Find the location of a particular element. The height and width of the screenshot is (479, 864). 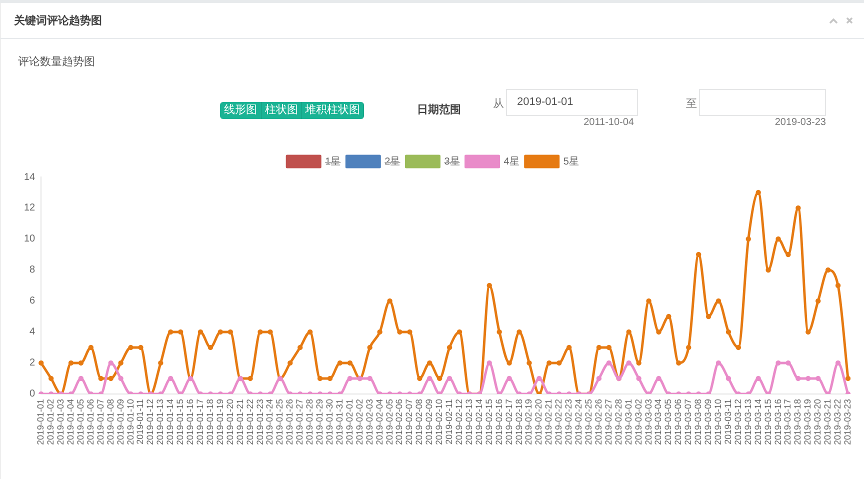

x-tick-label: 2019-01-02 is located at coordinates (51, 422).